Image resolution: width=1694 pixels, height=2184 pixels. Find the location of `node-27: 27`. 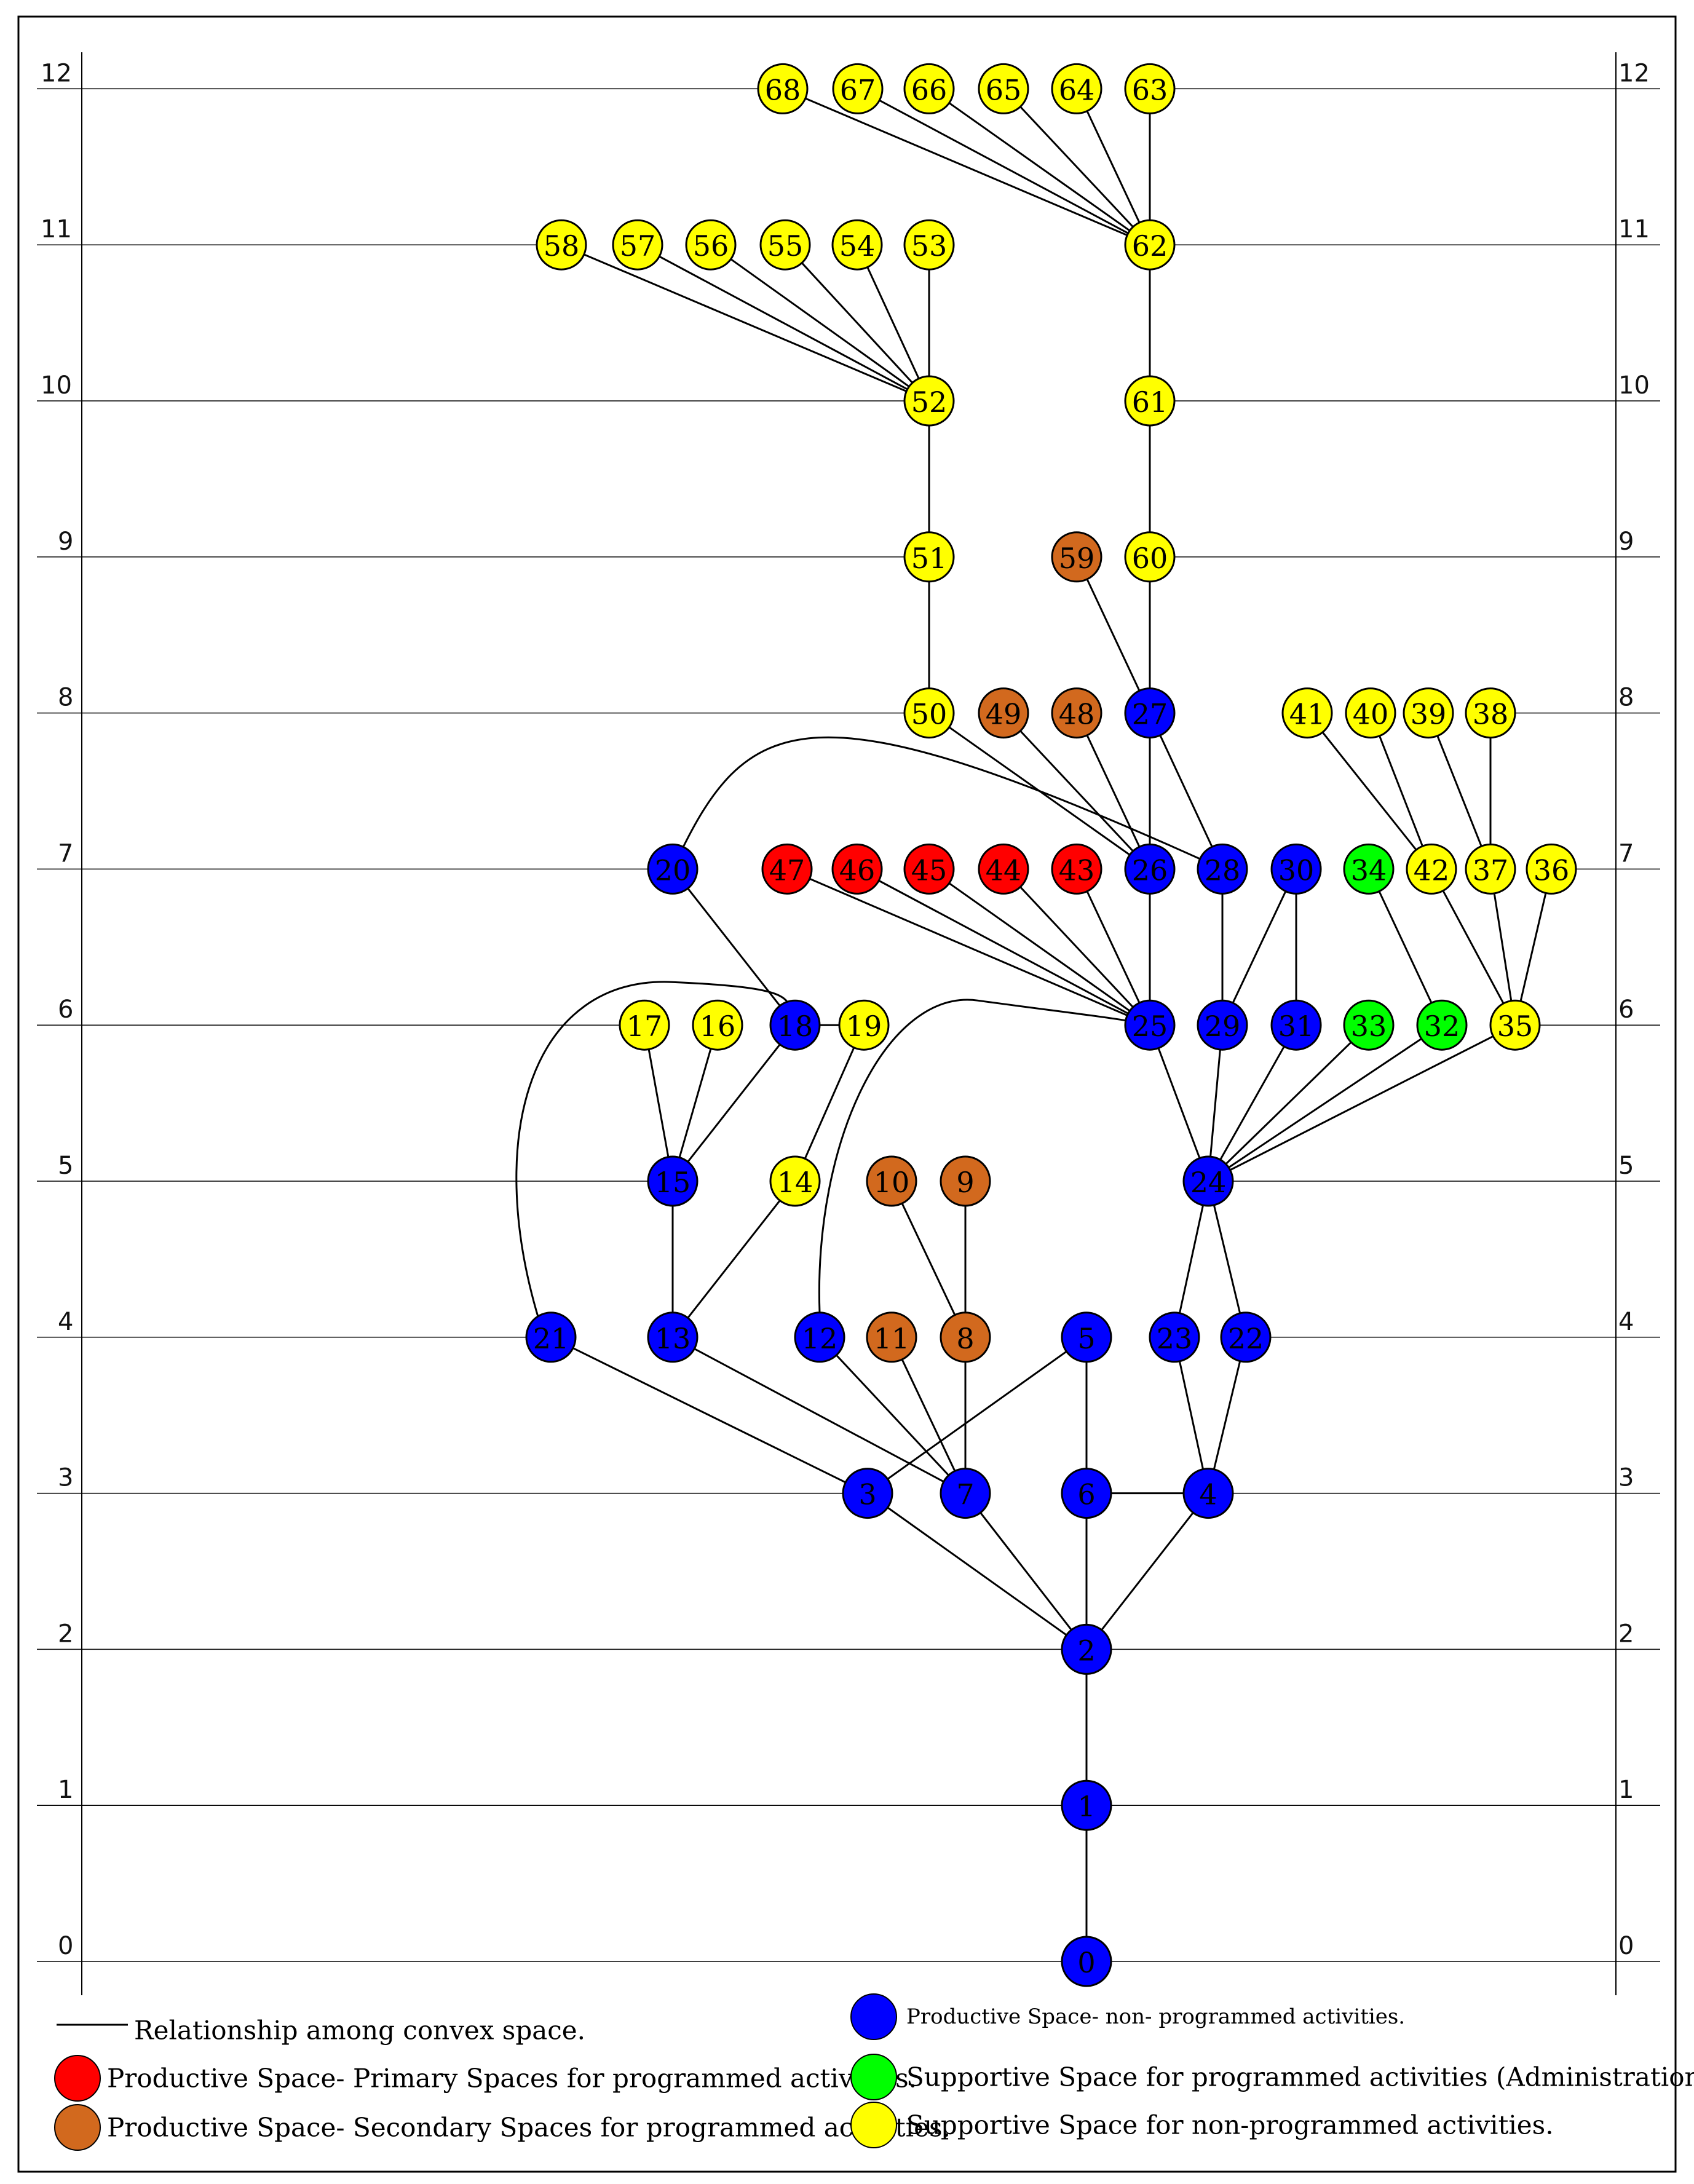

node-27: 27 is located at coordinates (1150, 713).